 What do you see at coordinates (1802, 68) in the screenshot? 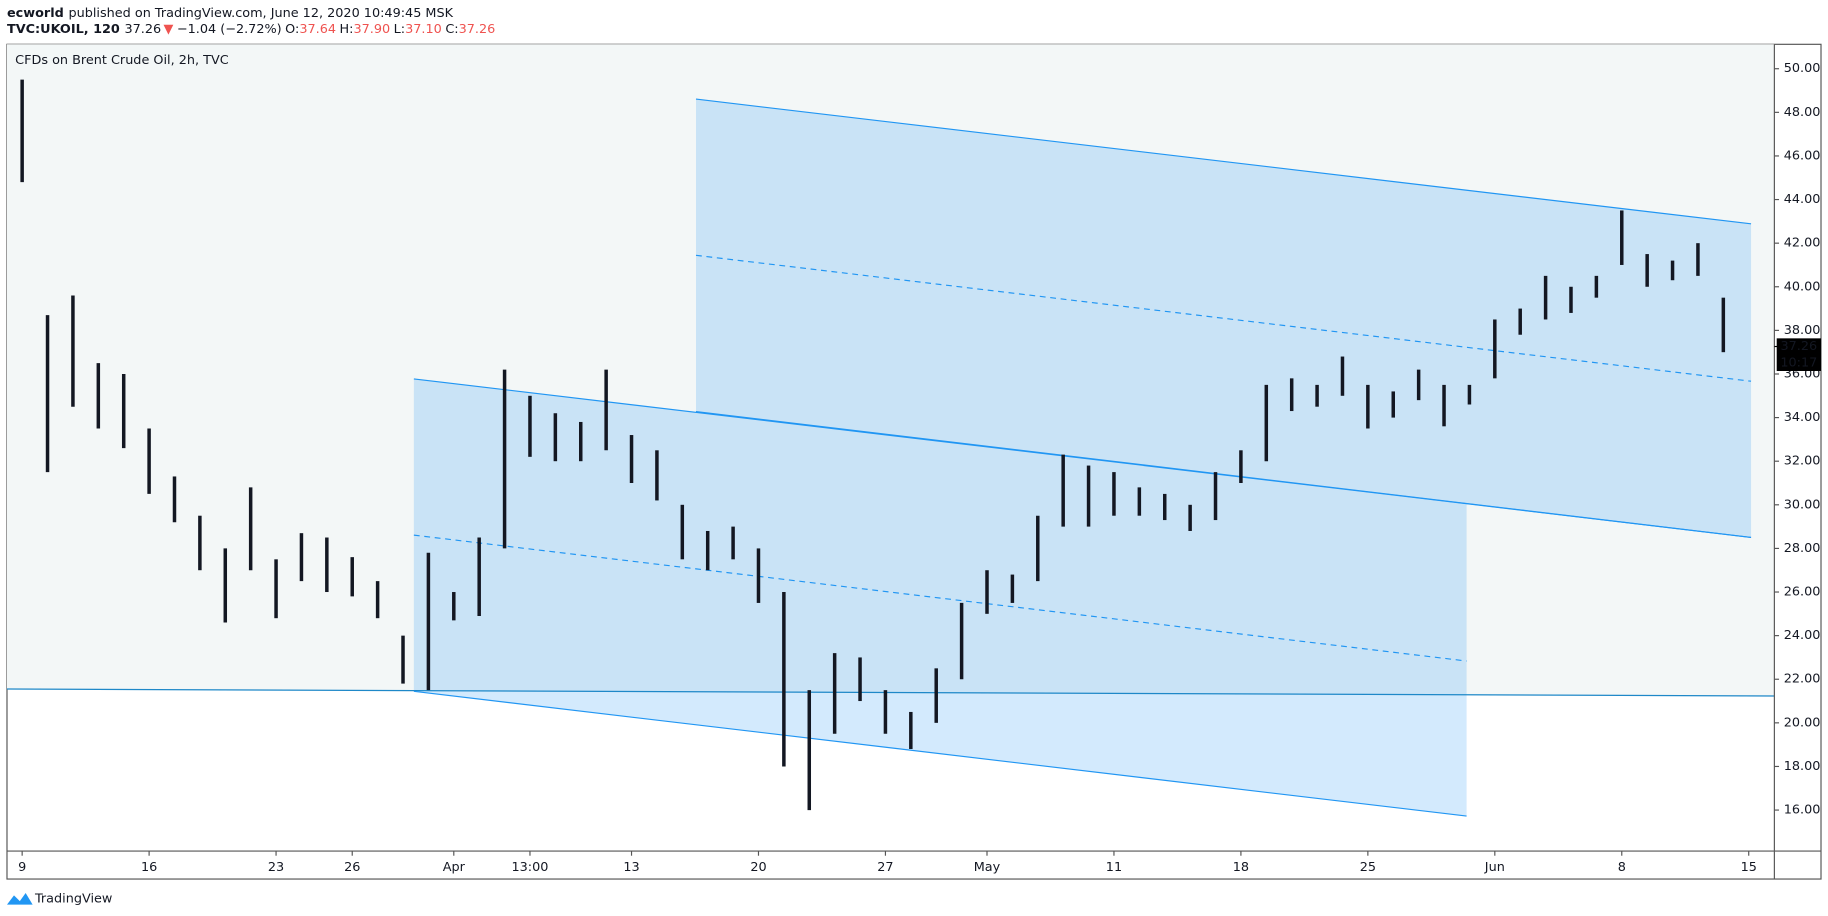
I see `y-tick-label: 50.00` at bounding box center [1802, 68].